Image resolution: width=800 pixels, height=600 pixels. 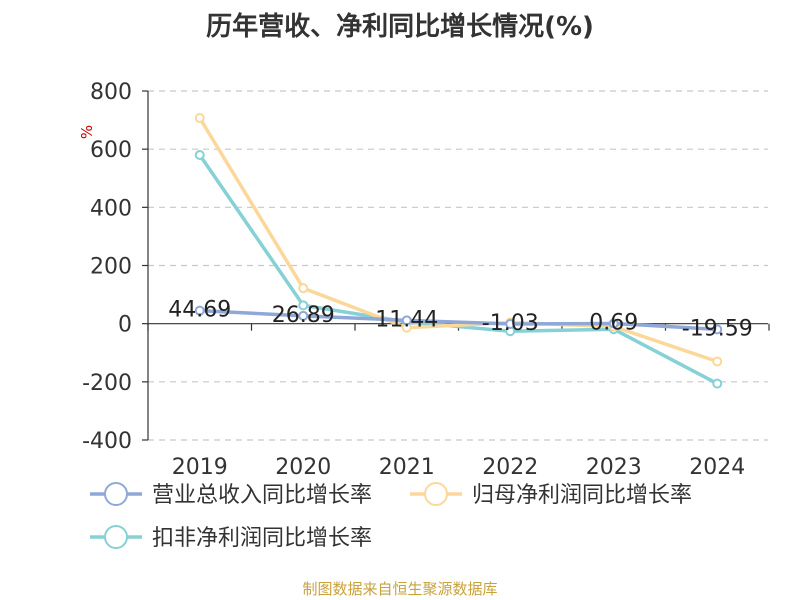 What do you see at coordinates (407, 467) in the screenshot?
I see `x-tick-label: 2021` at bounding box center [407, 467].